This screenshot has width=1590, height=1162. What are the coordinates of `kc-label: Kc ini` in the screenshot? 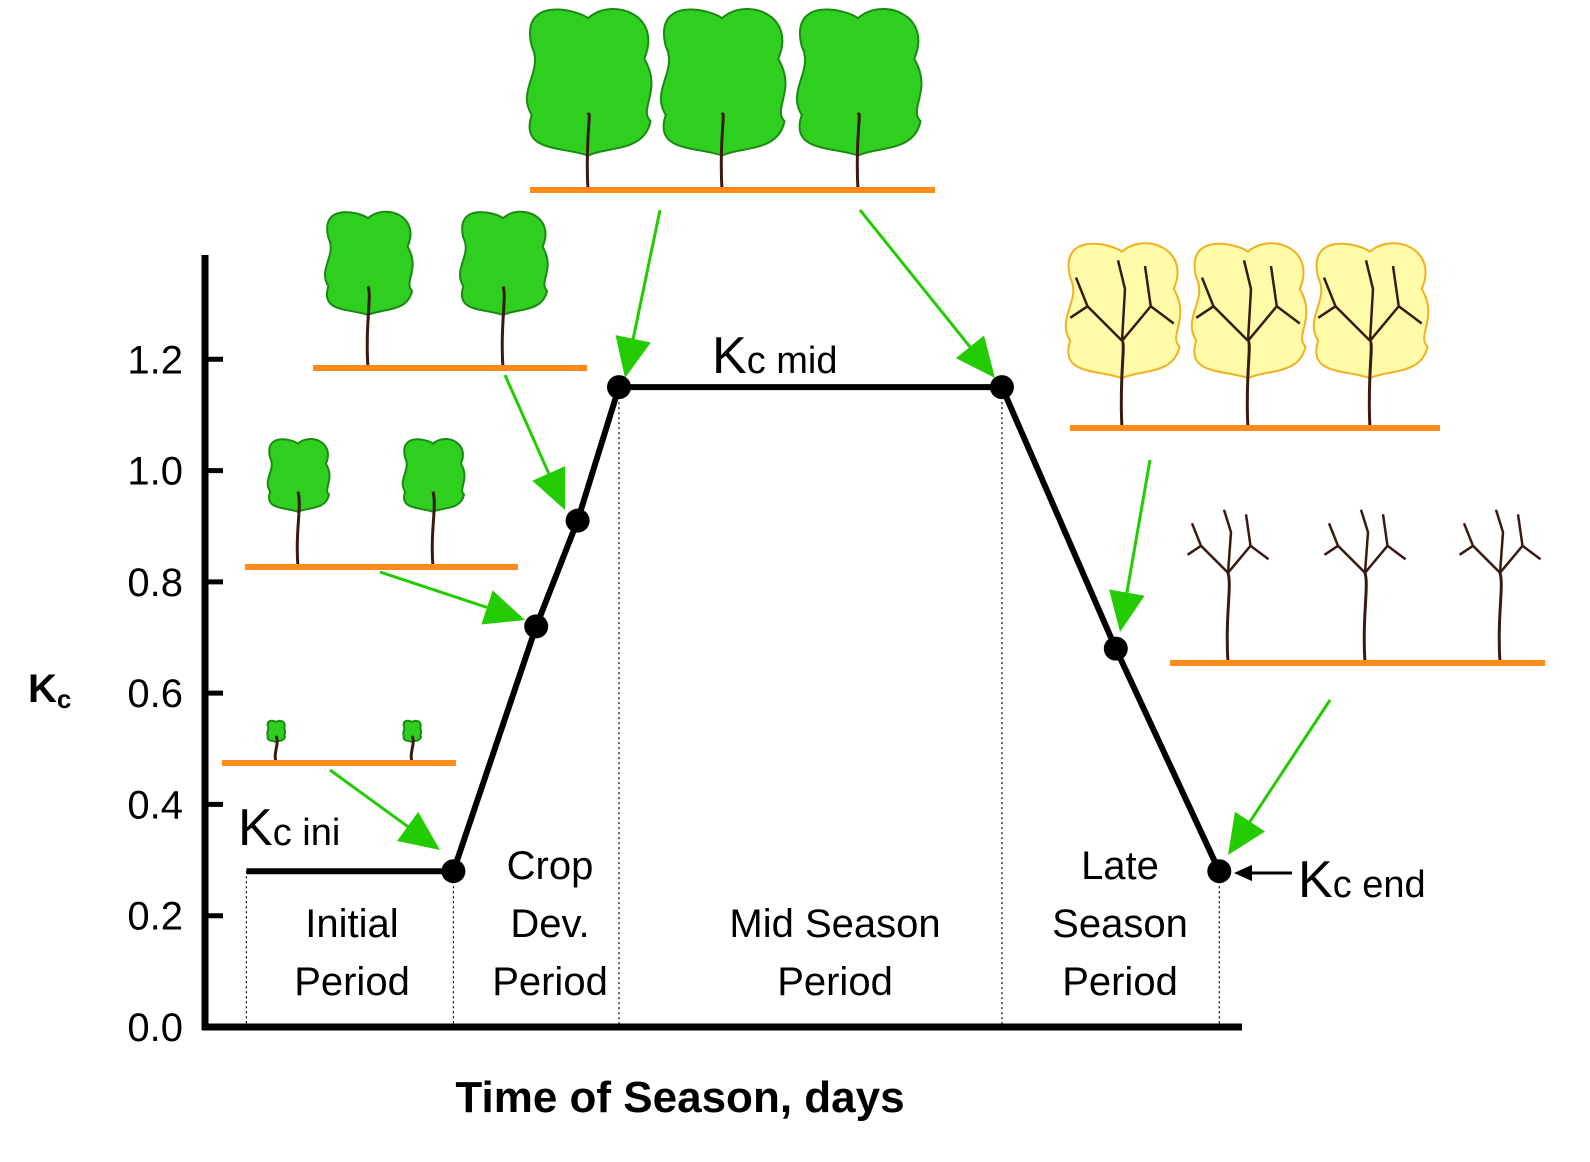 It's located at (289, 828).